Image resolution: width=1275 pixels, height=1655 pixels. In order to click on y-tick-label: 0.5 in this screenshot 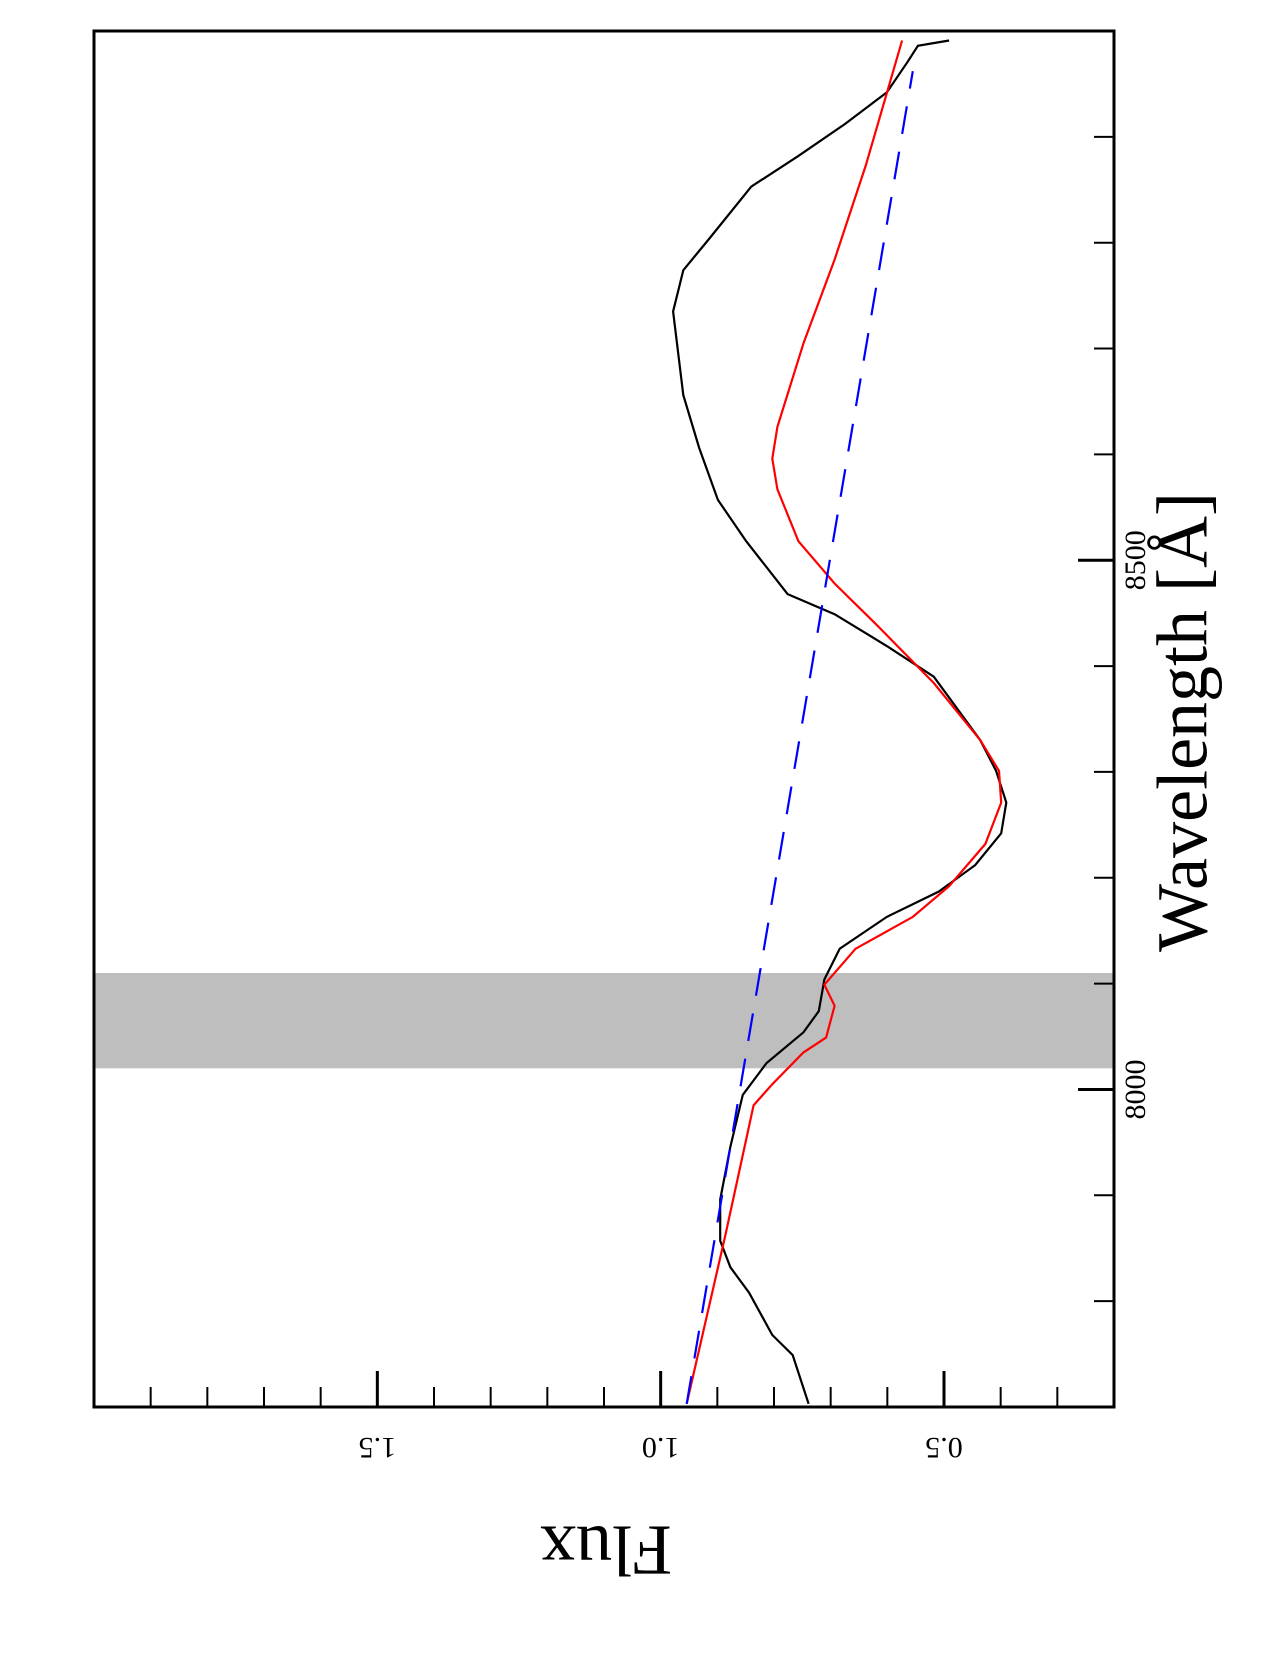, I will do `click(944, 1447)`.